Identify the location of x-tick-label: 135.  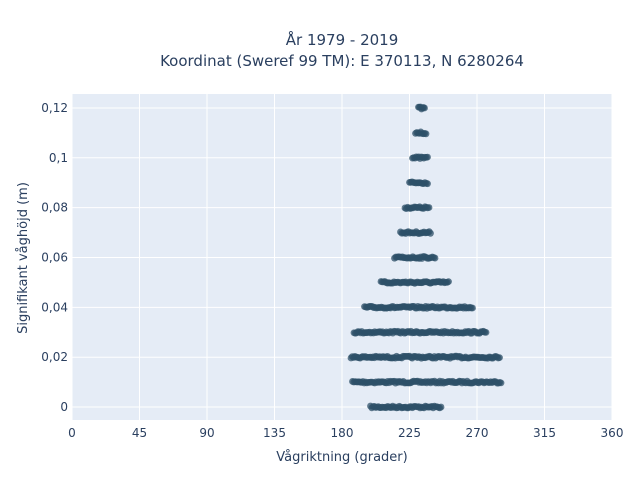
(274, 433).